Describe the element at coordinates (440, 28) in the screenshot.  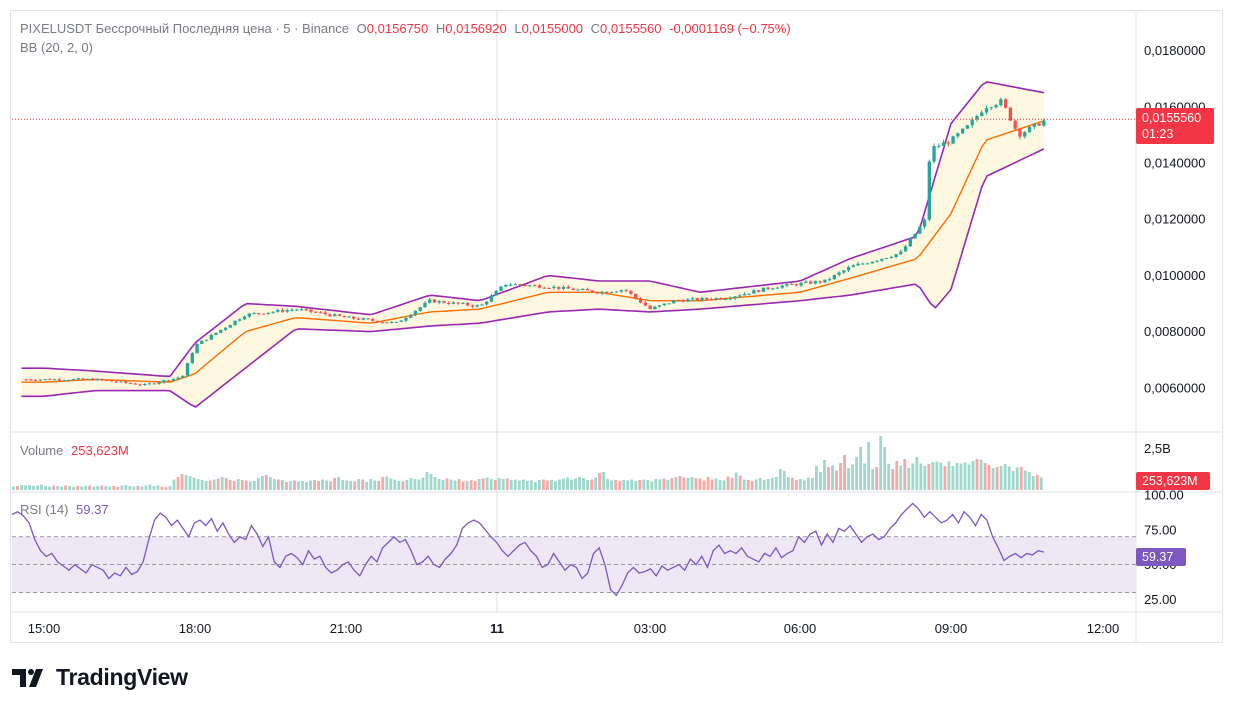
I see `high-label: H` at that location.